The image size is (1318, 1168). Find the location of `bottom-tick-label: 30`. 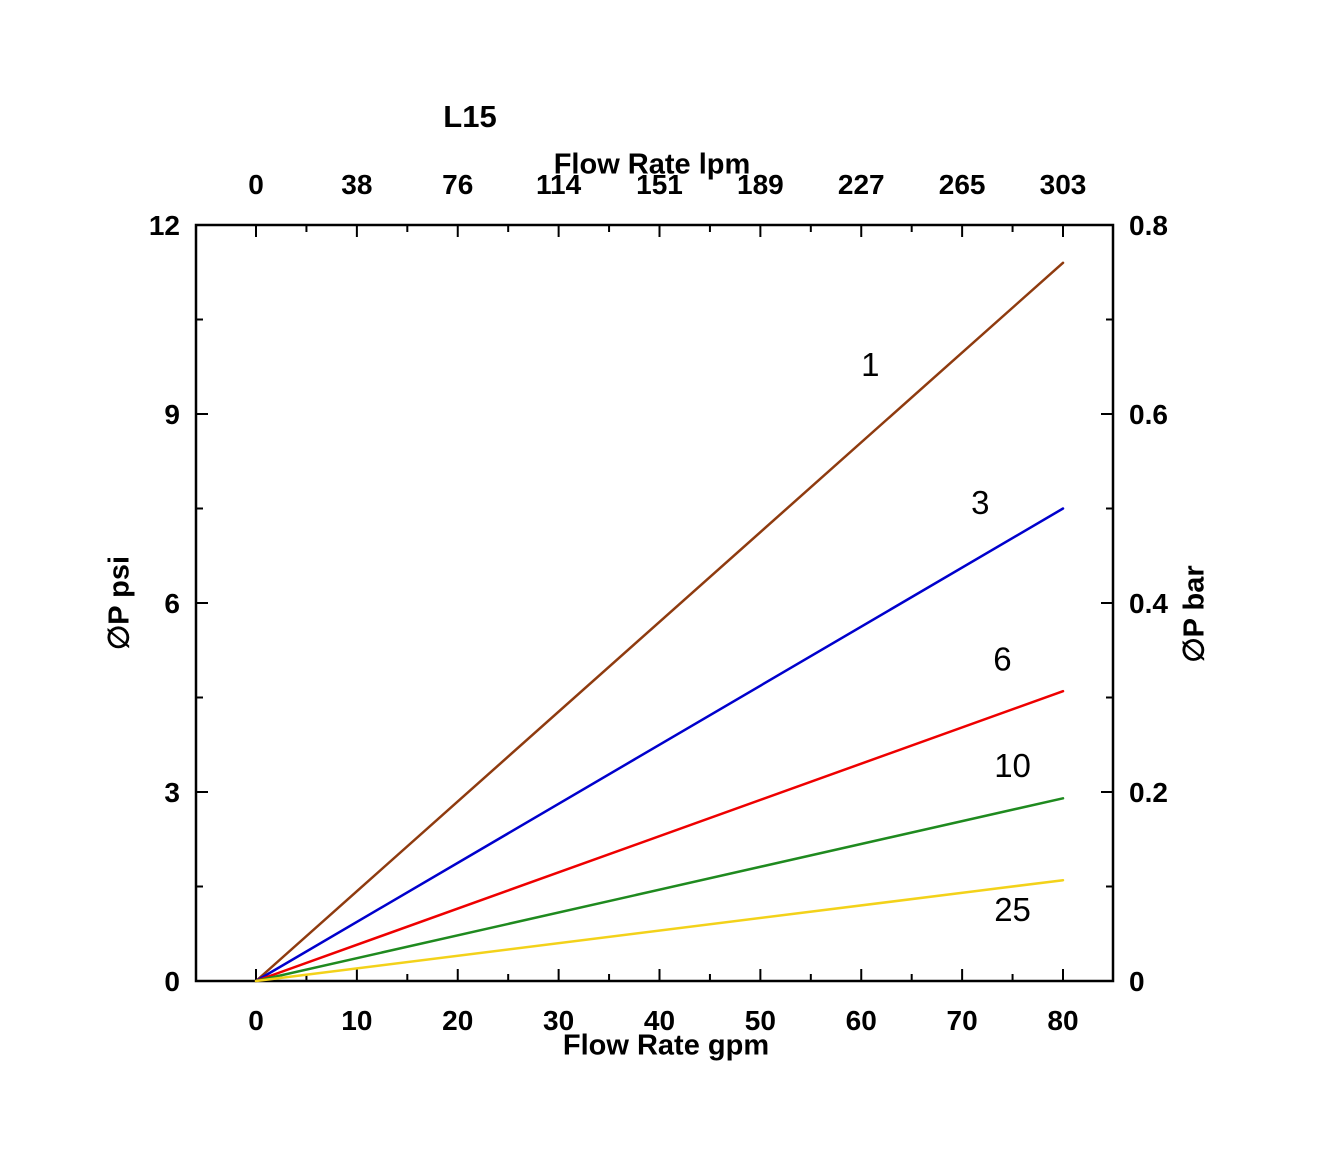

bottom-tick-label: 30 is located at coordinates (558, 1020).